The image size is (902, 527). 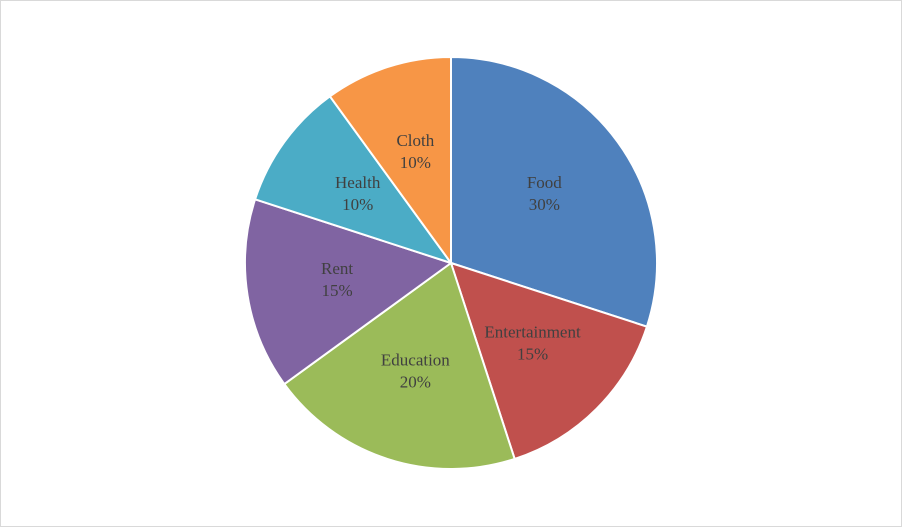 What do you see at coordinates (337, 268) in the screenshot?
I see `slice-label: Rent` at bounding box center [337, 268].